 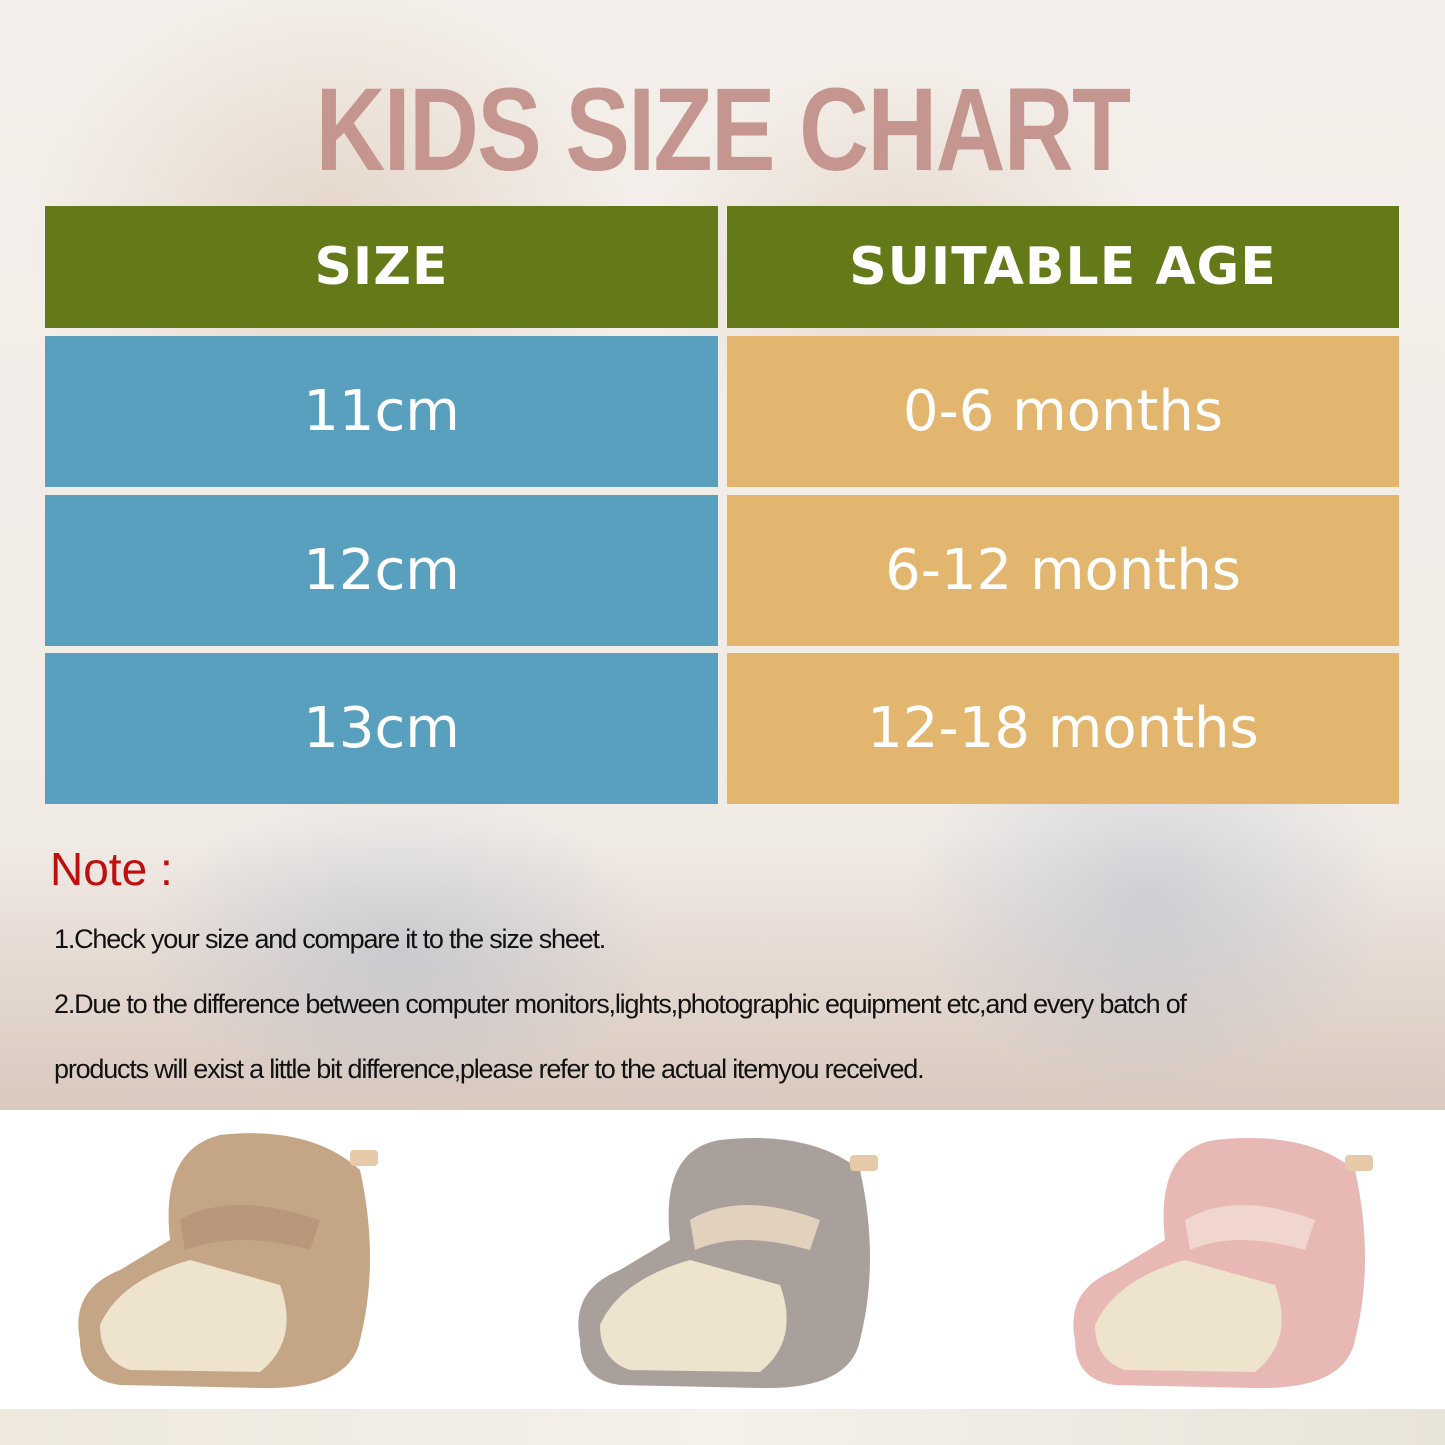 I want to click on size-cell: 12cm, so click(x=381, y=570).